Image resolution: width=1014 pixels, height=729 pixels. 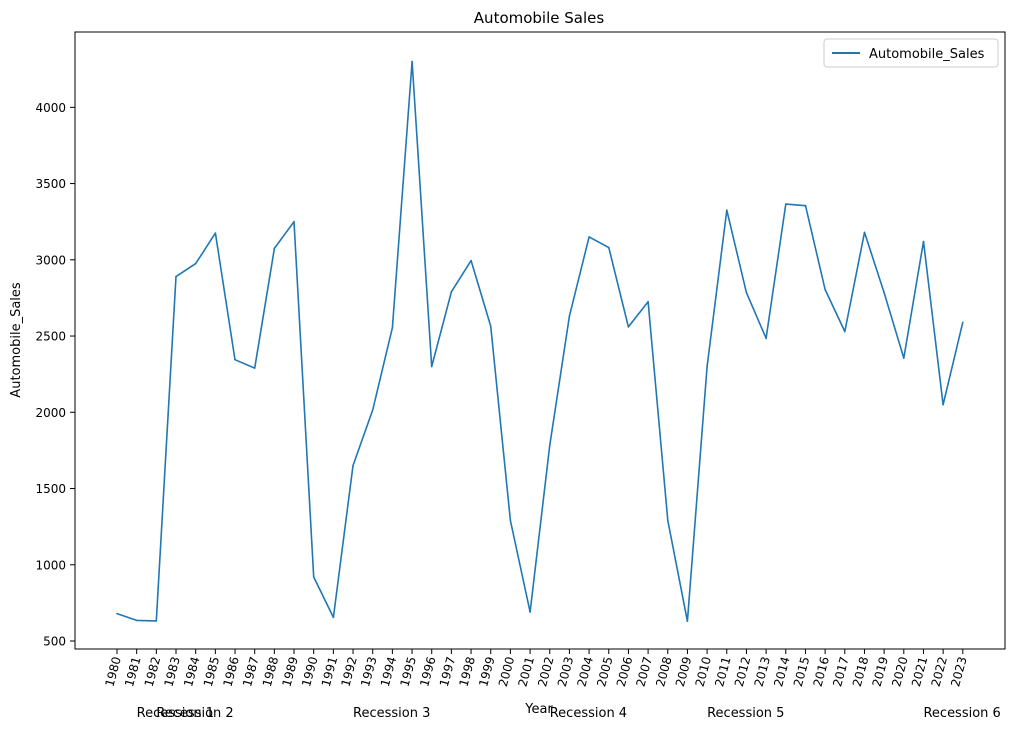 I want to click on legend: Automobile_Sales, so click(x=911, y=53).